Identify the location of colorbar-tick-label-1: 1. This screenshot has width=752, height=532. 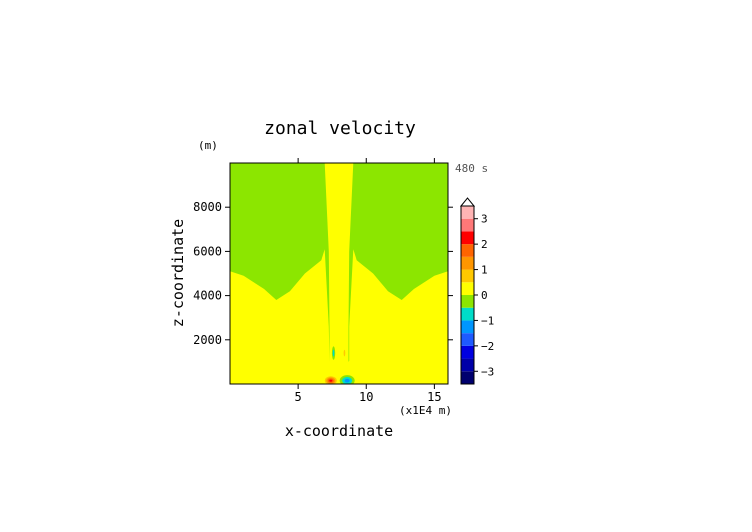
(484, 270).